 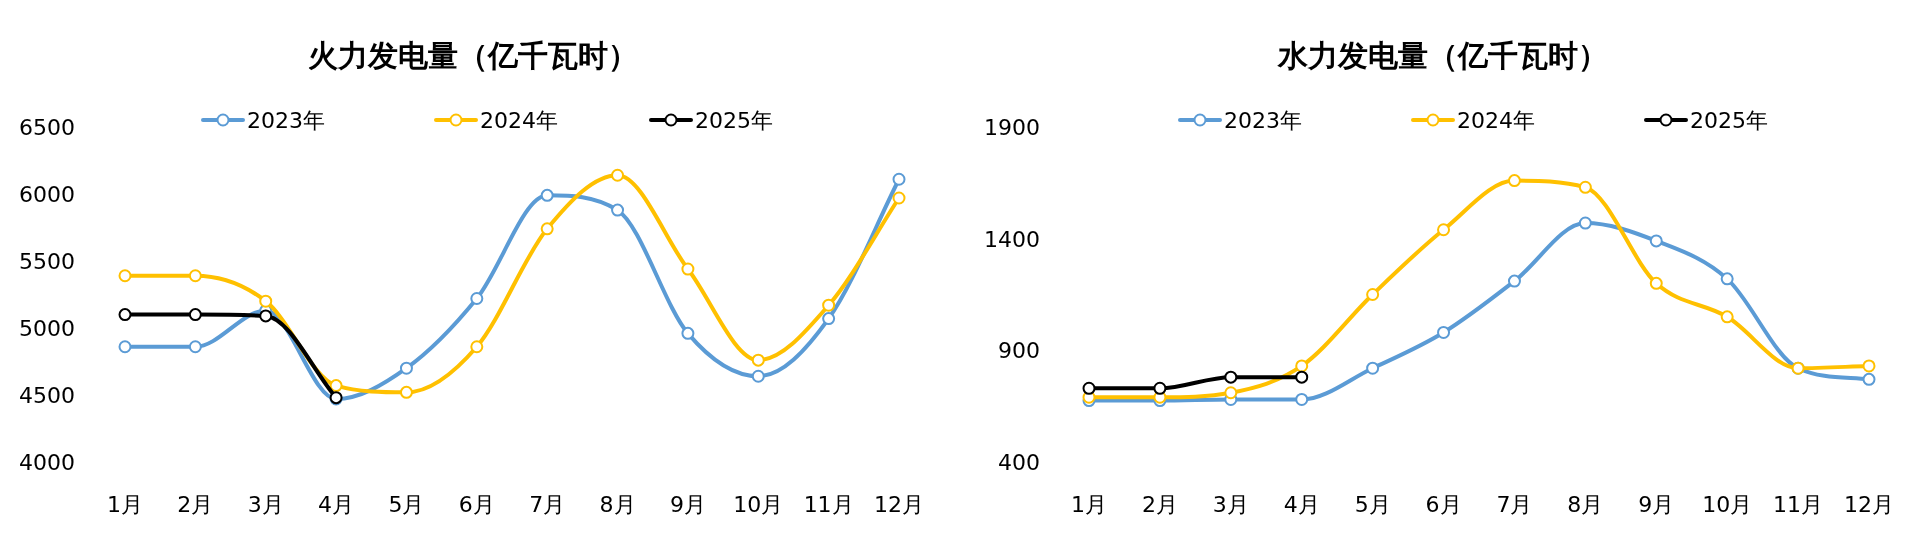 I want to click on y-tick-label: 6500, so click(x=47, y=127).